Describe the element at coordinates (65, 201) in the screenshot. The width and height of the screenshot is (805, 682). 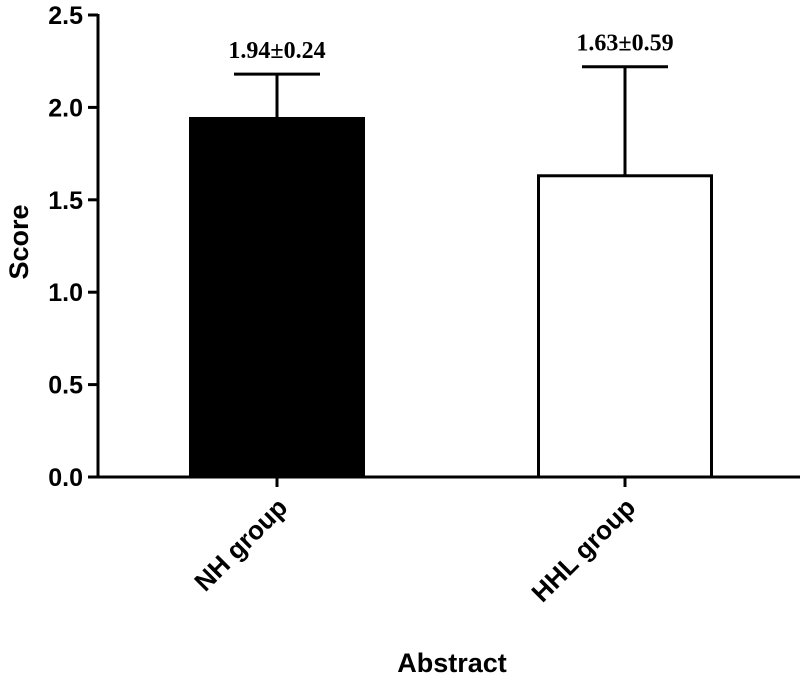
I see `y-tick-label: 1.5` at that location.